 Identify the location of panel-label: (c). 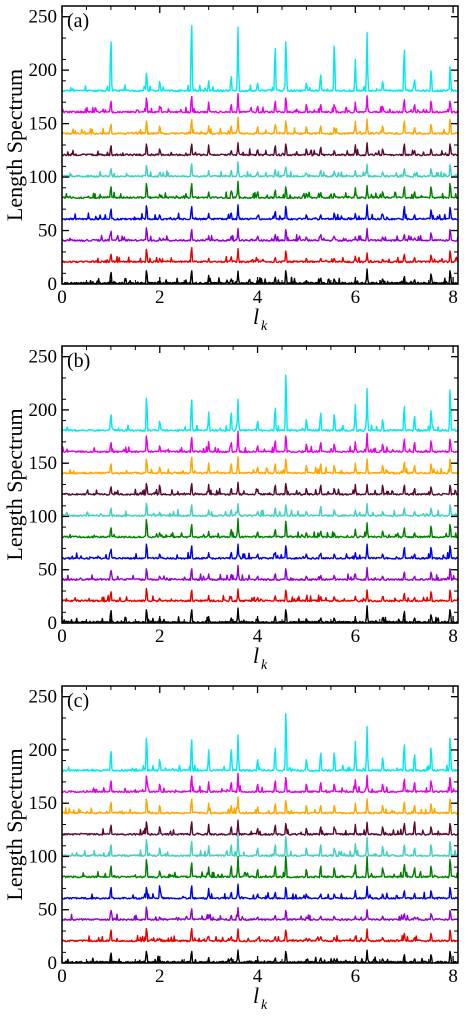
(78, 701).